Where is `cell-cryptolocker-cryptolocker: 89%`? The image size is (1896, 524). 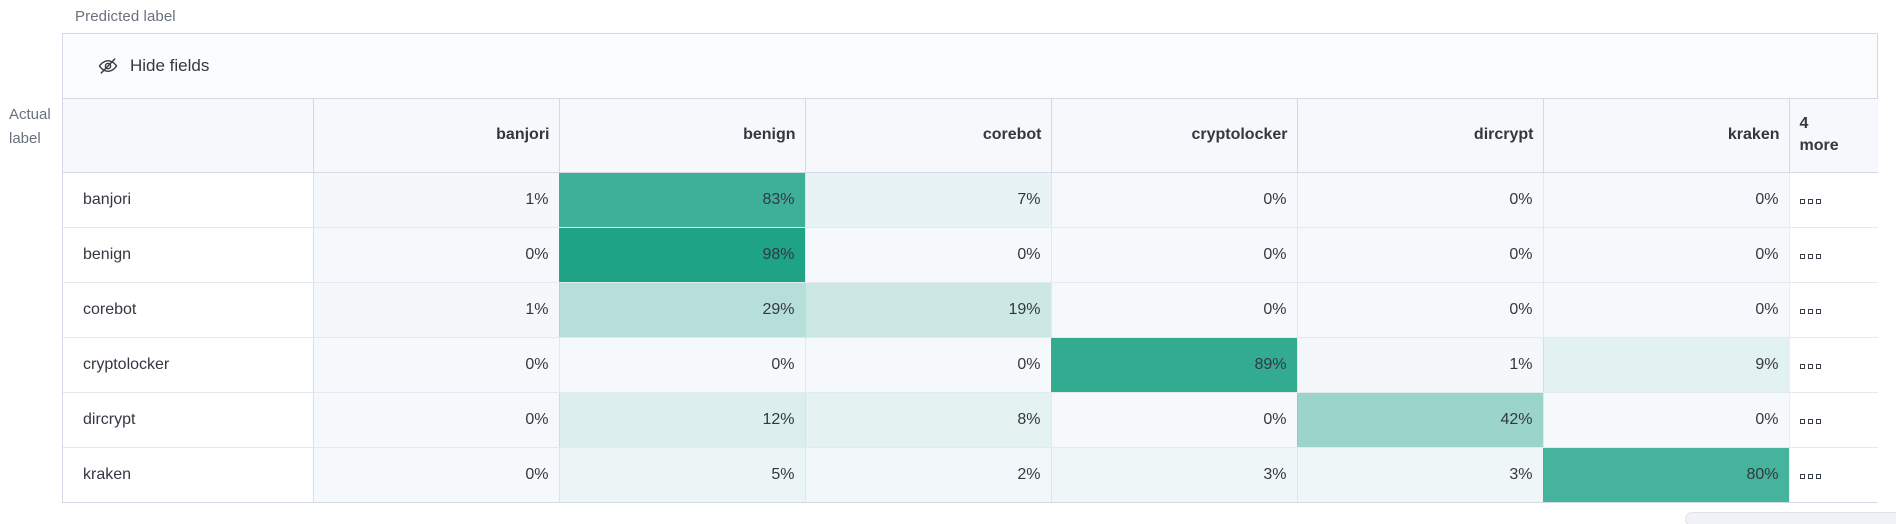 cell-cryptolocker-cryptolocker: 89% is located at coordinates (1174, 365).